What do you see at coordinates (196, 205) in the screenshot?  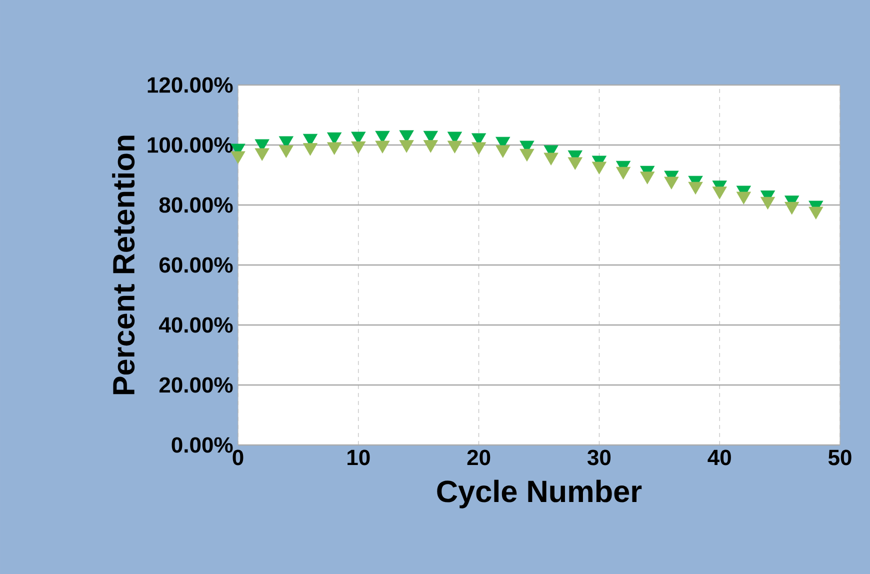 I see `y-tick-label: 80.00%` at bounding box center [196, 205].